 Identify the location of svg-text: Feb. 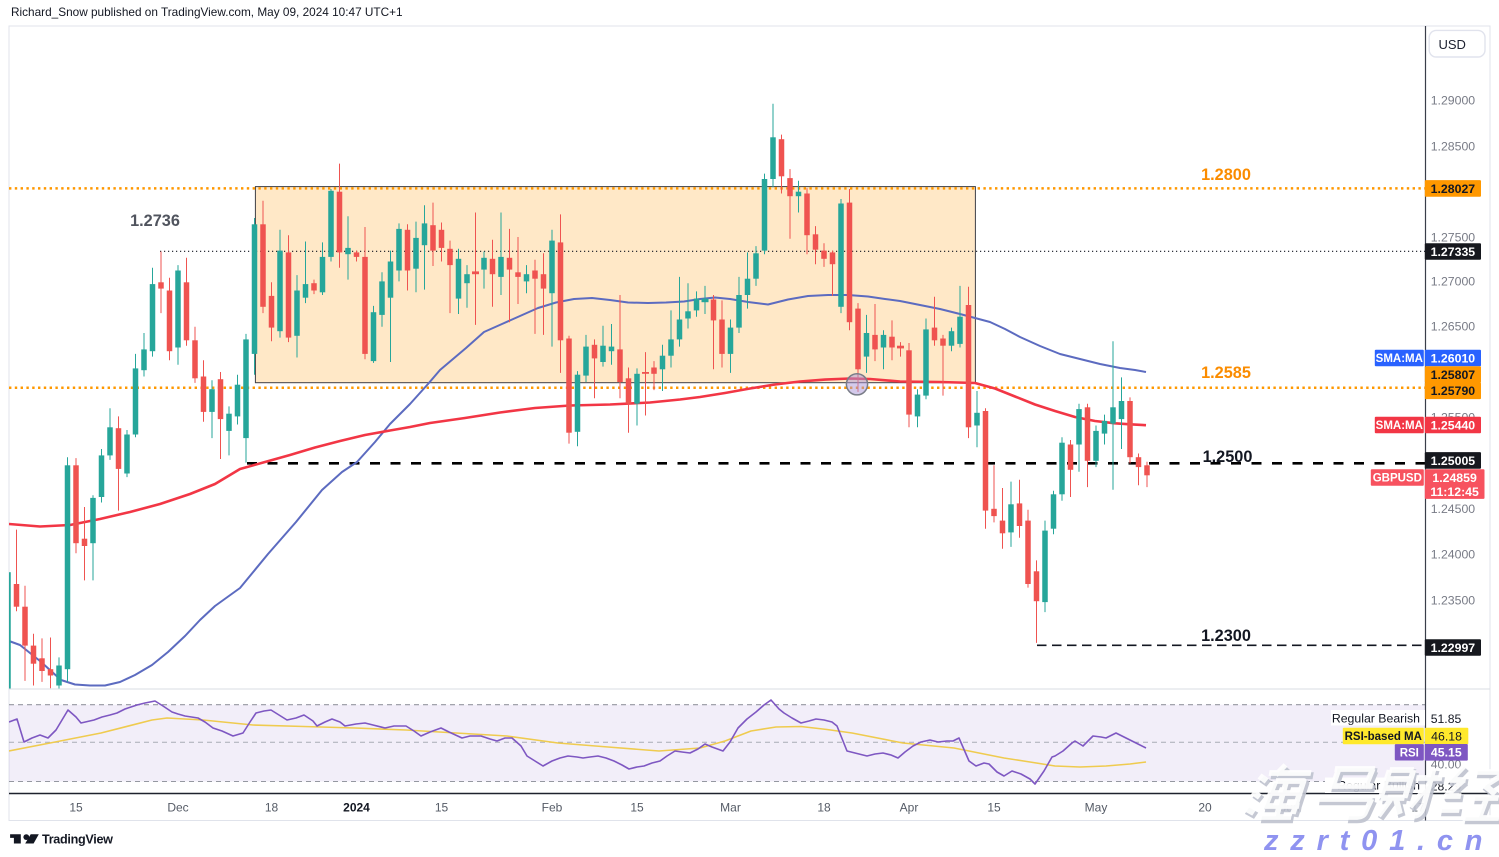
(552, 808).